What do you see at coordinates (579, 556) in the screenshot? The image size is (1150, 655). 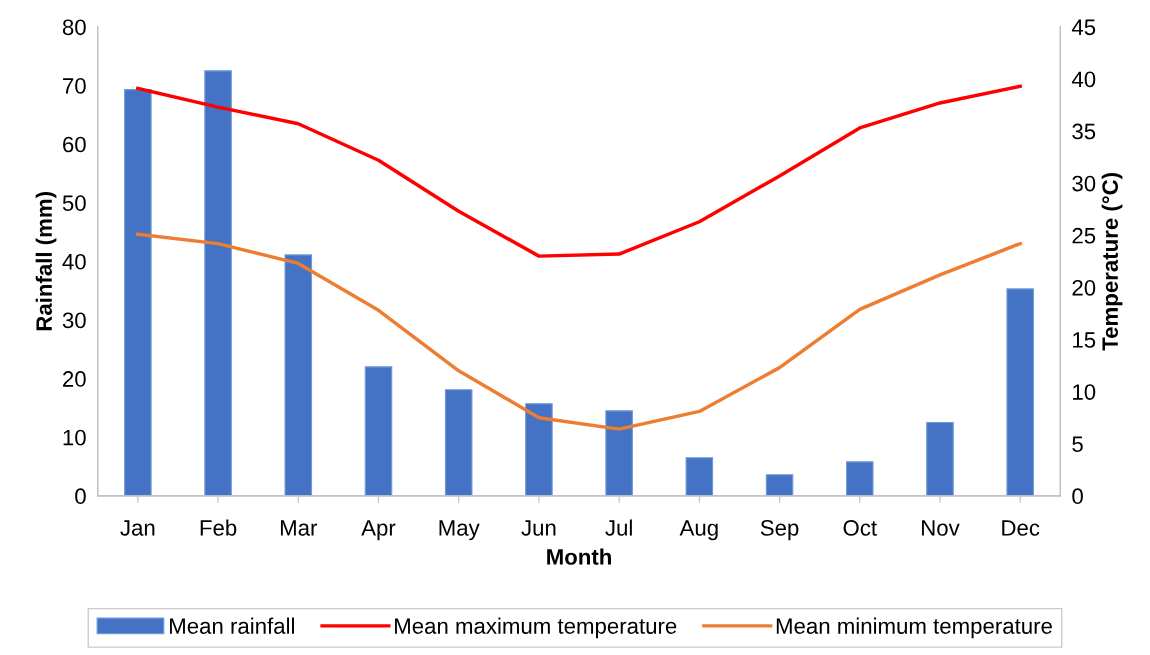 I see `x-axis-title: Month` at bounding box center [579, 556].